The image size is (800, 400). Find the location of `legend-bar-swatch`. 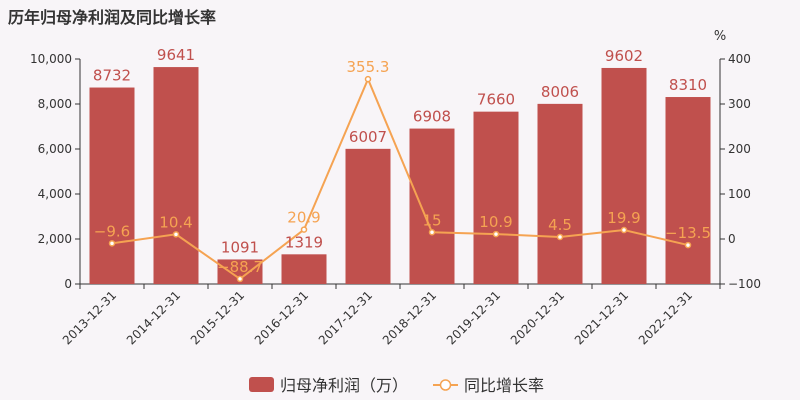

legend-bar-swatch is located at coordinates (261, 384).